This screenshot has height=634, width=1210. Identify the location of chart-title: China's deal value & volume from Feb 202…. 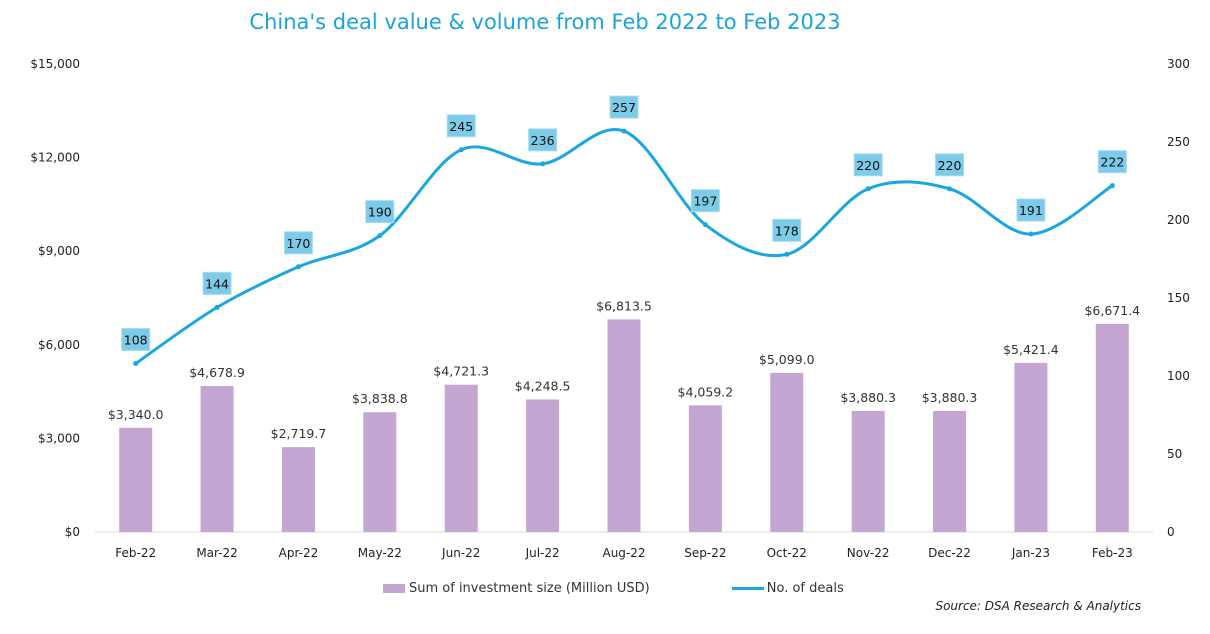
(545, 22).